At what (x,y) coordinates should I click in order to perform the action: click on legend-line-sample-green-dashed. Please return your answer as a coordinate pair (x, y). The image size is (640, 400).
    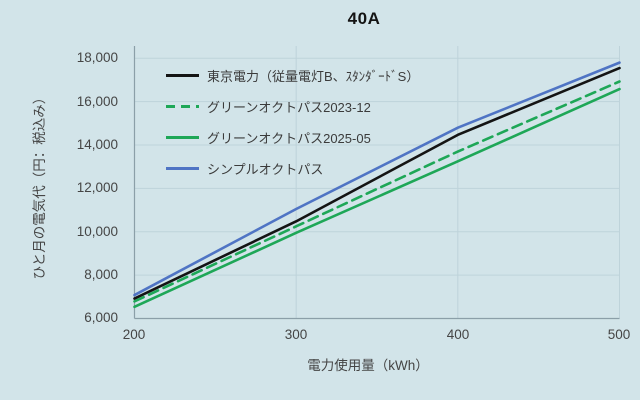
    Looking at the image, I should click on (182, 106).